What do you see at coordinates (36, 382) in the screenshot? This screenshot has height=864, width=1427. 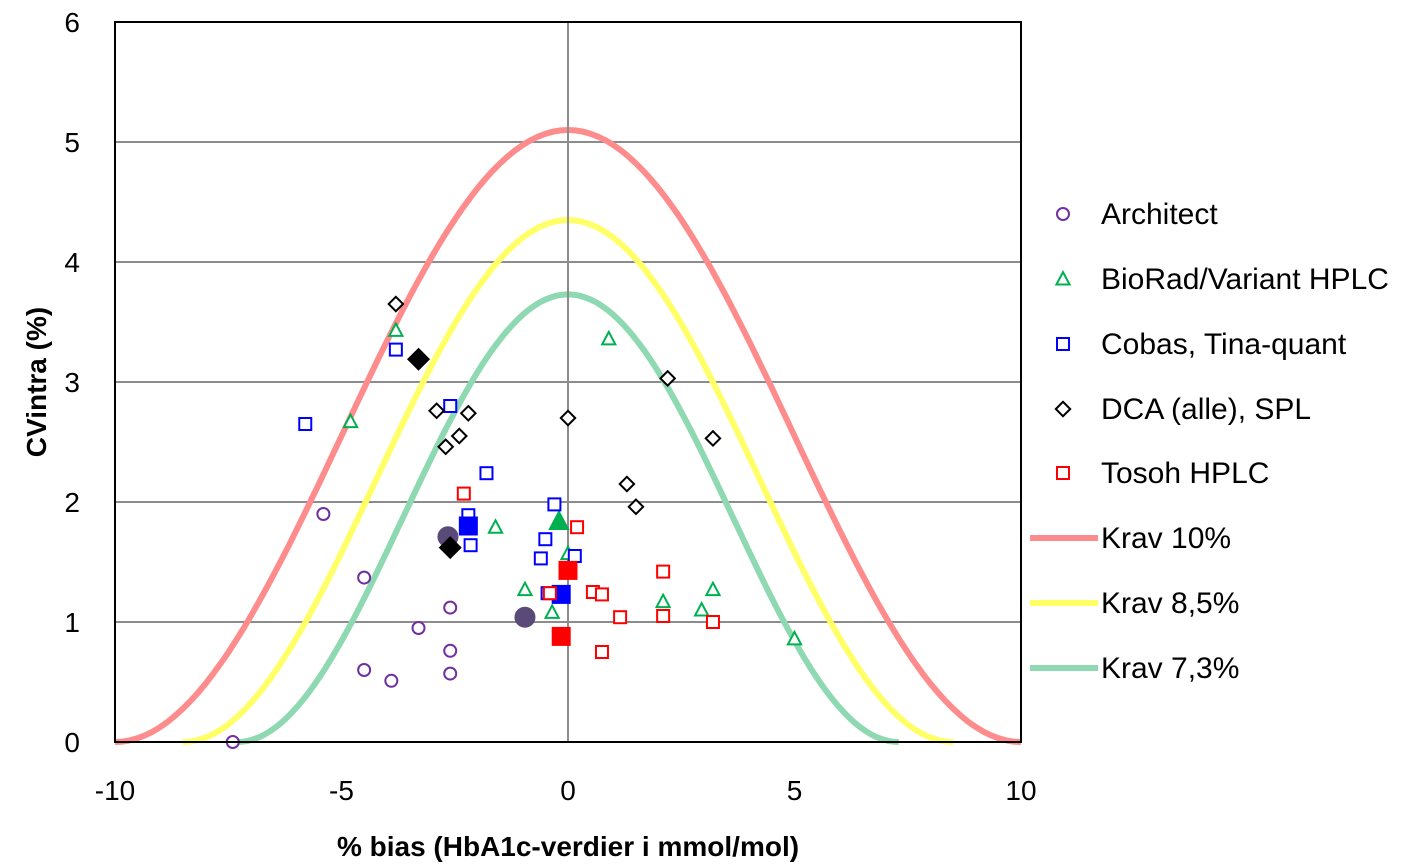 I see `y-axis-title: CVintra (%)` at bounding box center [36, 382].